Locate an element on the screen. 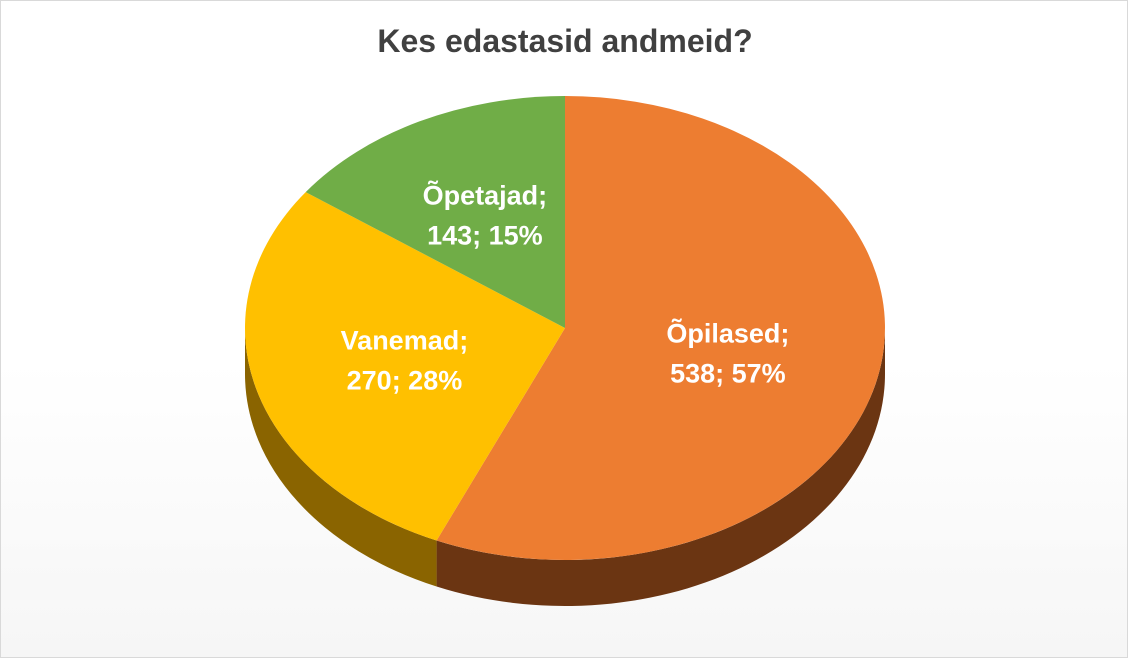 Image resolution: width=1128 pixels, height=659 pixels. pie-side-vanemad is located at coordinates (341, 457).